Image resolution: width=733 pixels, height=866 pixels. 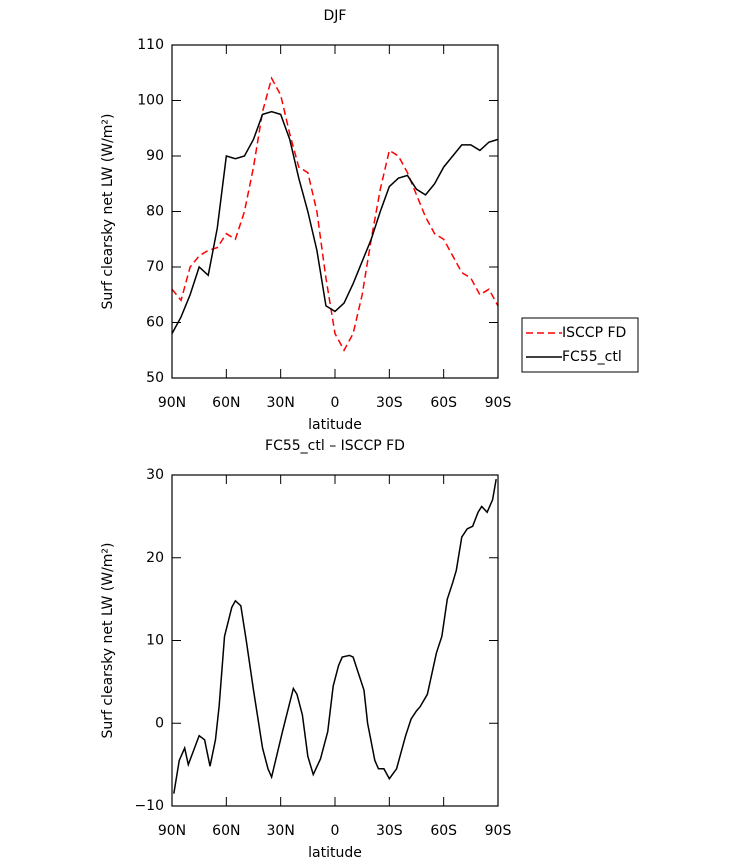 What do you see at coordinates (155, 378) in the screenshot?
I see `y-tick-label: 50` at bounding box center [155, 378].